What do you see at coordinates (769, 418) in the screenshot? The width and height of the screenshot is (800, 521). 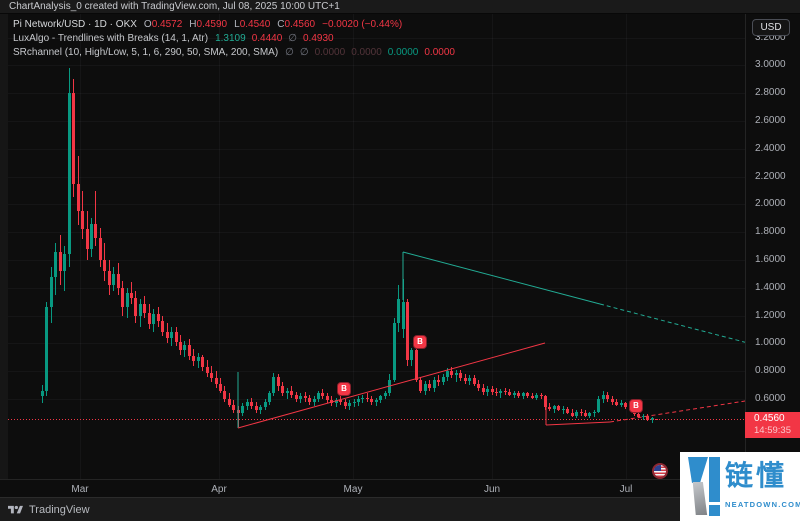 I see `last-price-value: 0.4560` at bounding box center [769, 418].